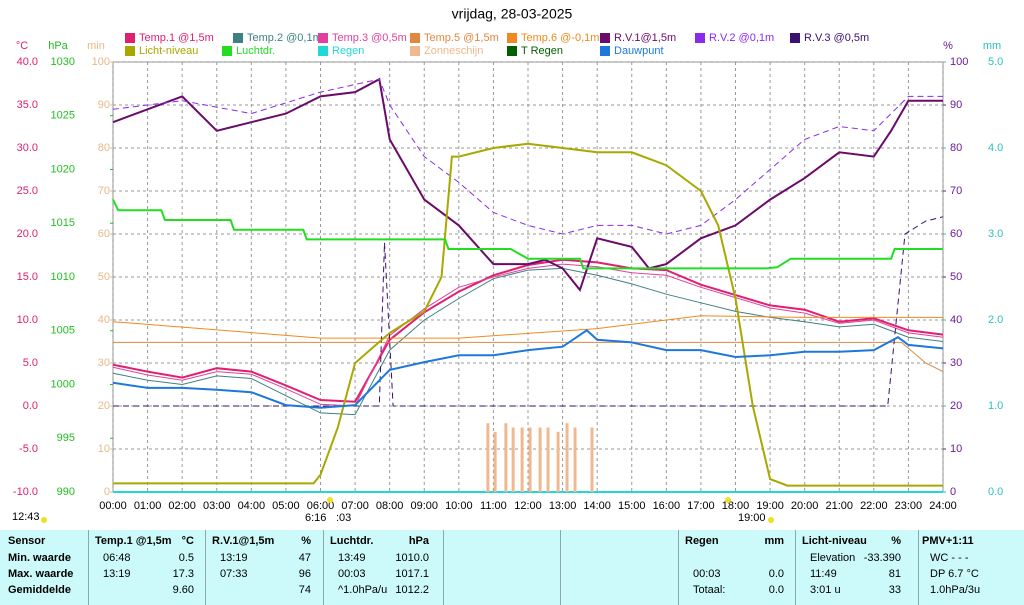 This screenshot has width=1024, height=605. Describe the element at coordinates (956, 363) in the screenshot. I see `y-tick-label: 30` at that location.